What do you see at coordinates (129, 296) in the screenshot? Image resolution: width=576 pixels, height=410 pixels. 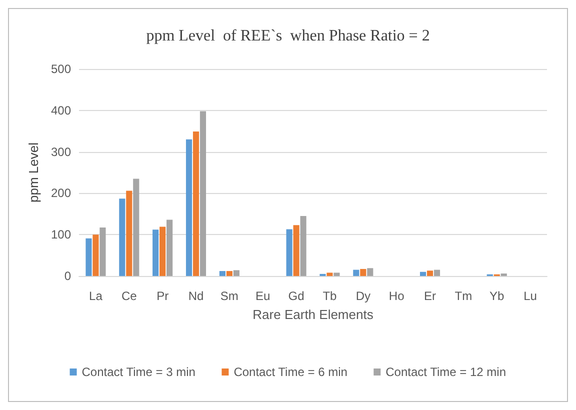 I see `x-tick-label: Ce` at bounding box center [129, 296].